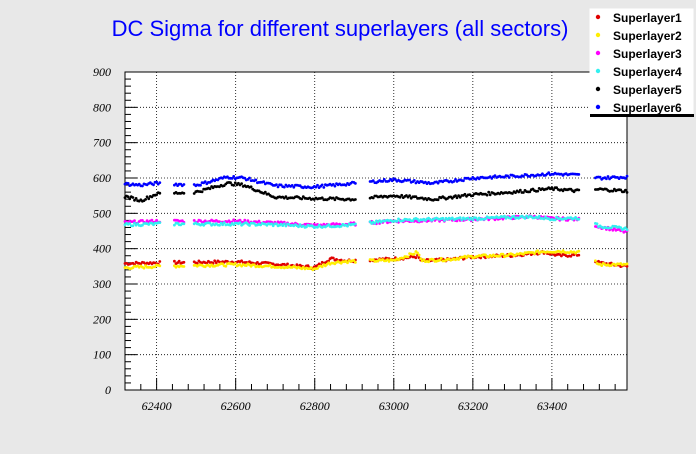 This screenshot has width=696, height=454. I want to click on y-tick-label: 0, so click(108, 390).